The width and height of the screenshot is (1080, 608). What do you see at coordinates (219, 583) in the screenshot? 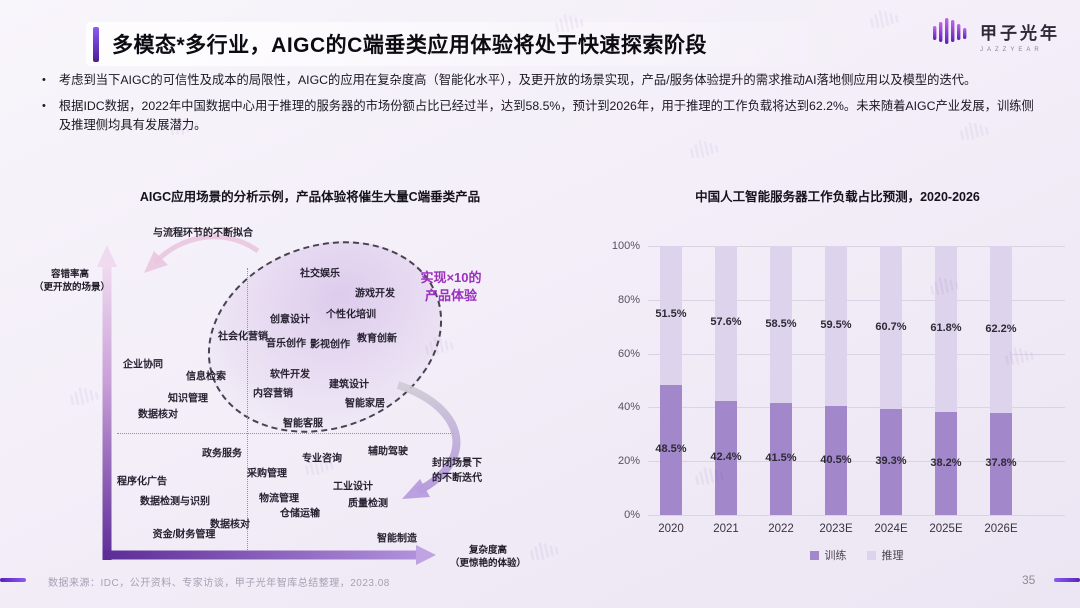
I see `footer-source-text: 数据来源：IDC，公开资料、专家访谈，甲子光年智库总结整理，2023.08` at bounding box center [219, 583].